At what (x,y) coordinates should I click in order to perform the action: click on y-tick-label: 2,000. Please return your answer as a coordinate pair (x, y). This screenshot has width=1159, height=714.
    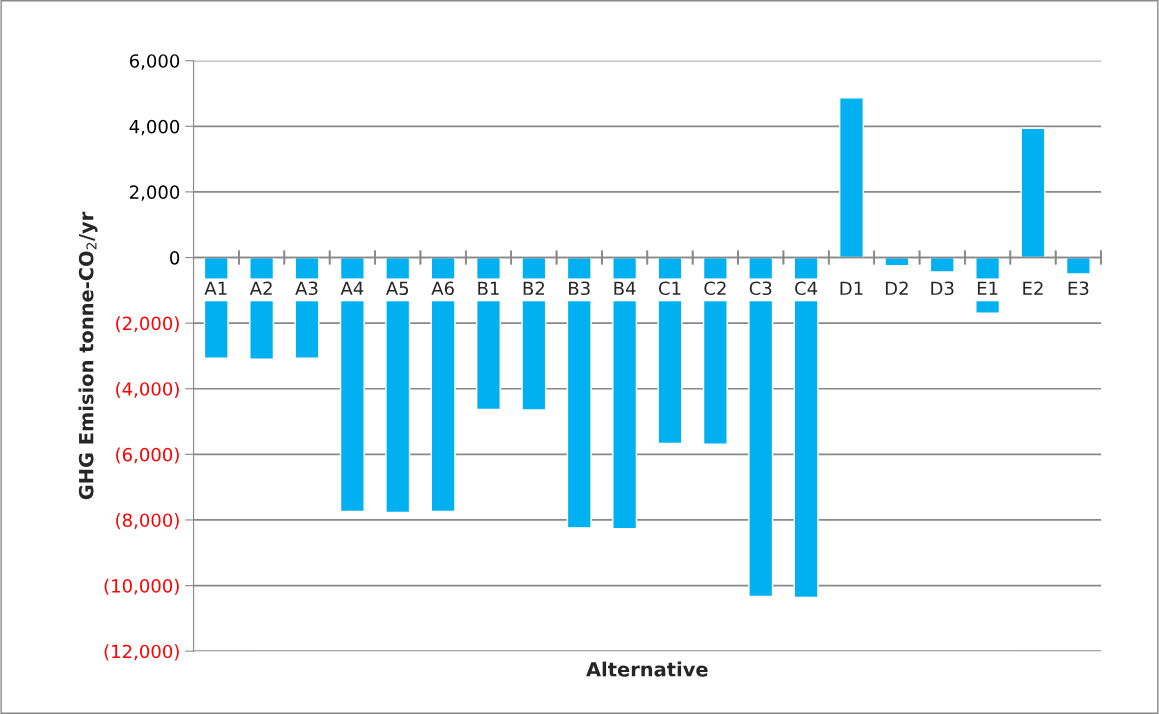
    Looking at the image, I should click on (154, 193).